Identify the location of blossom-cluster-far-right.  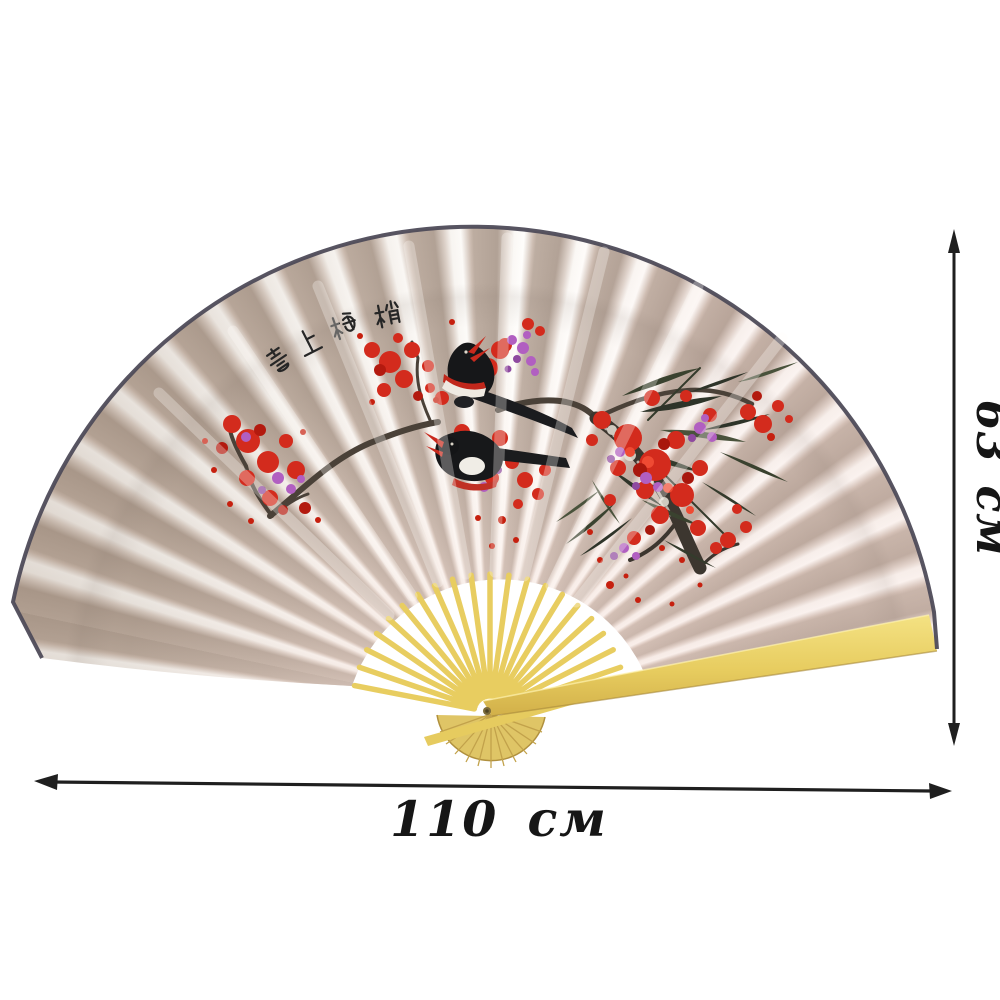
(766, 416).